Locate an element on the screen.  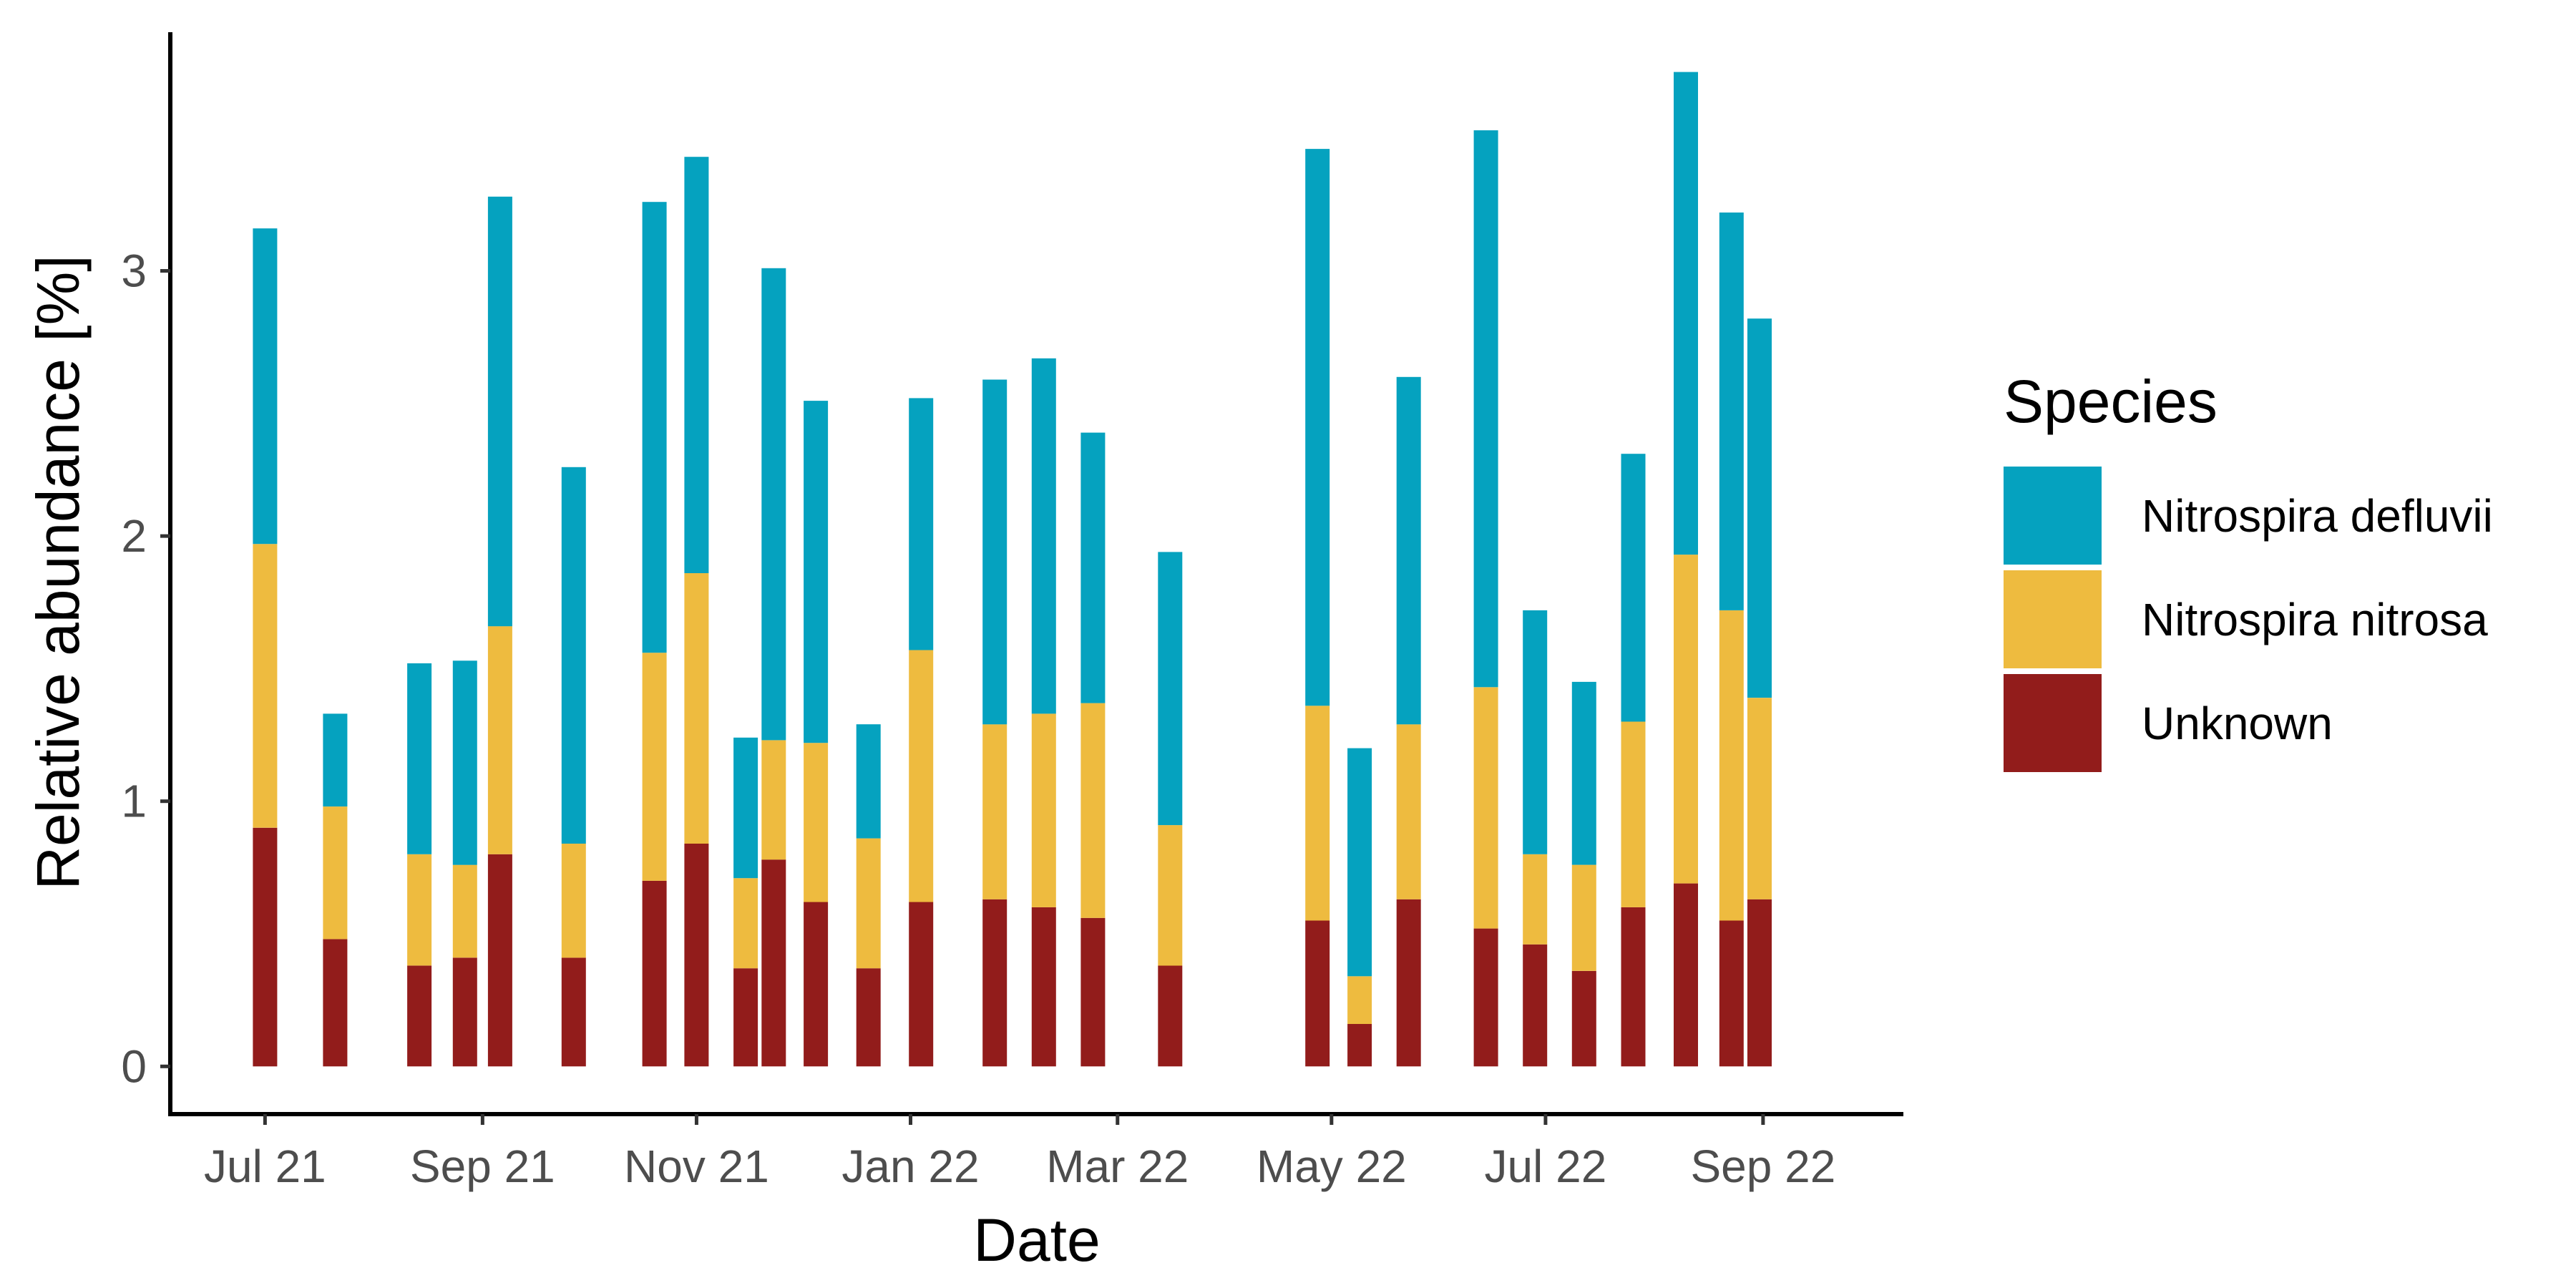
legend-label-nitrospira-defluvii: Nitrospira defluvii is located at coordinates (2317, 516).